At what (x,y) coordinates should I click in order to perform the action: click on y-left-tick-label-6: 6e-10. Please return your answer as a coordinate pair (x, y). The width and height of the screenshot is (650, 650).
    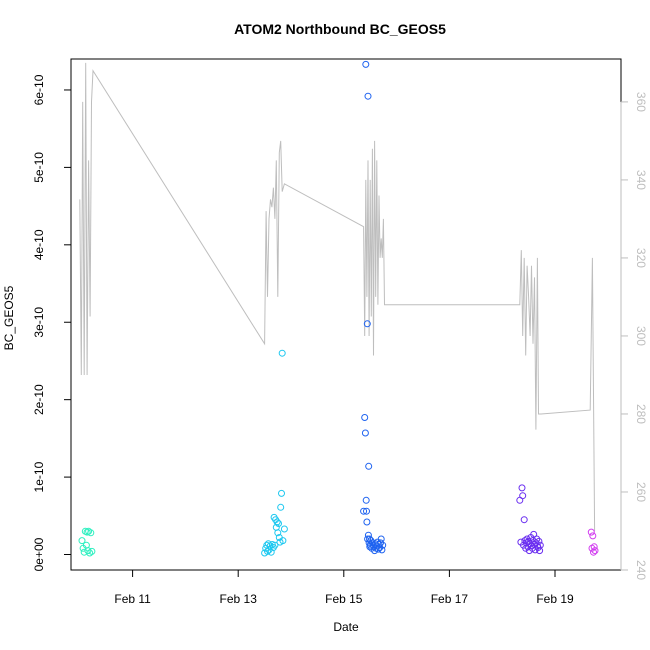
    Looking at the image, I should click on (39, 89).